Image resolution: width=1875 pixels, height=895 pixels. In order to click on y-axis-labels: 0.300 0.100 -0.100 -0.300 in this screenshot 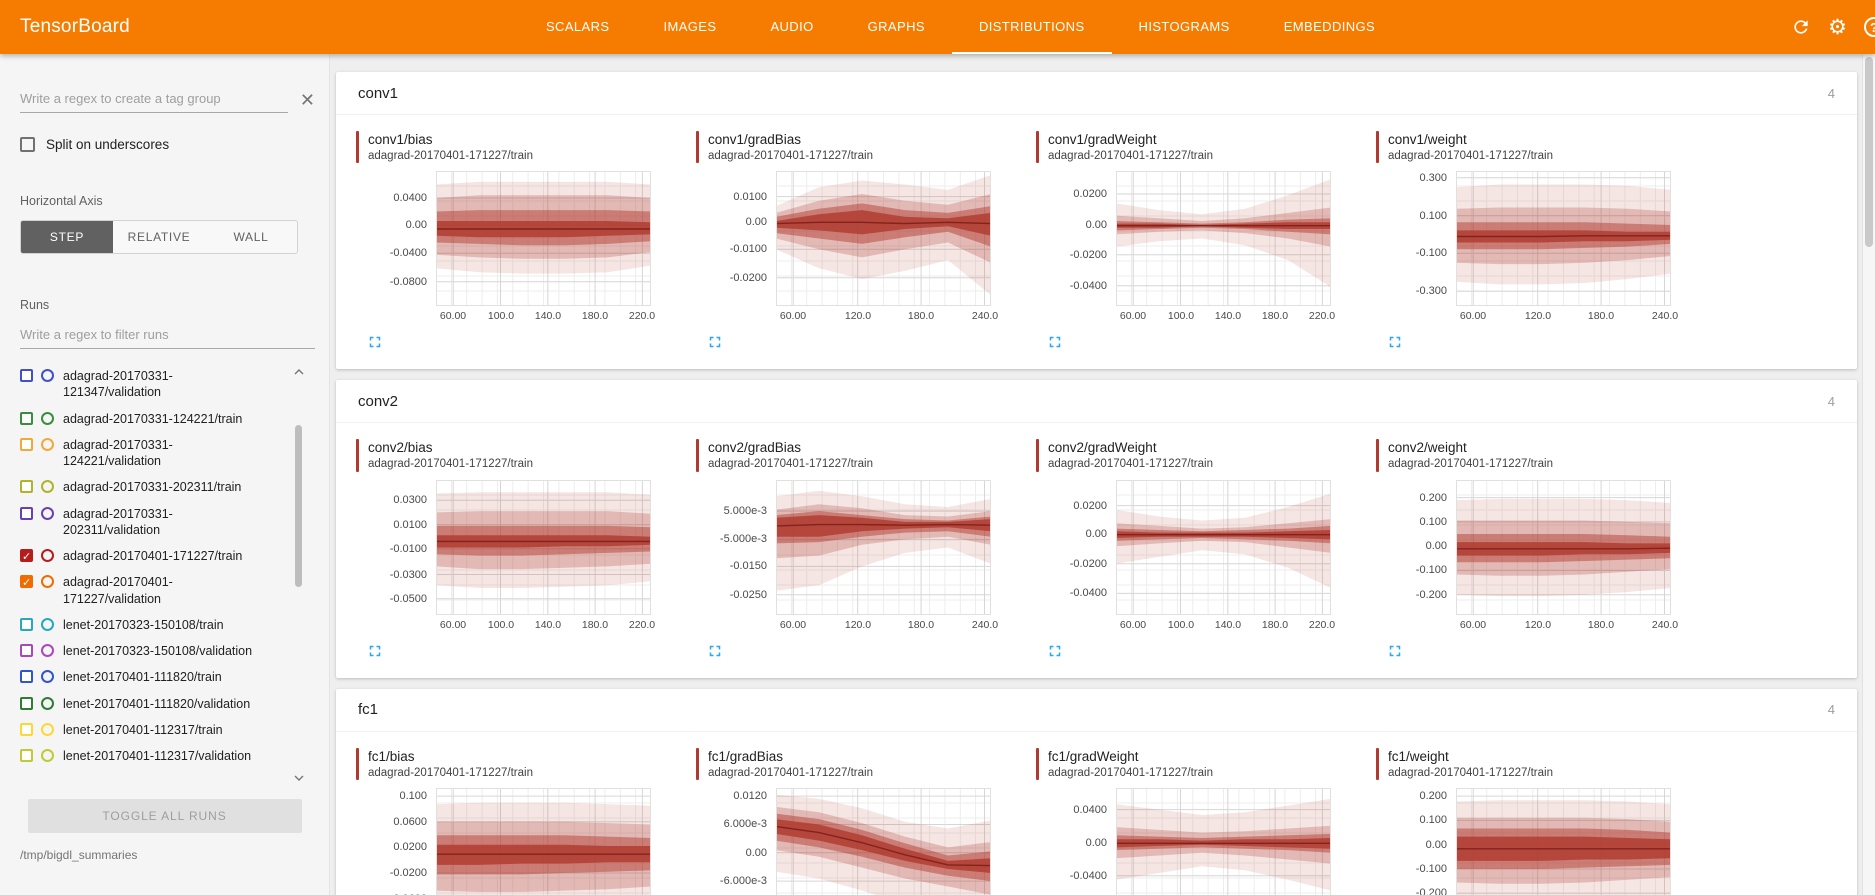, I will do `click(1416, 238)`.